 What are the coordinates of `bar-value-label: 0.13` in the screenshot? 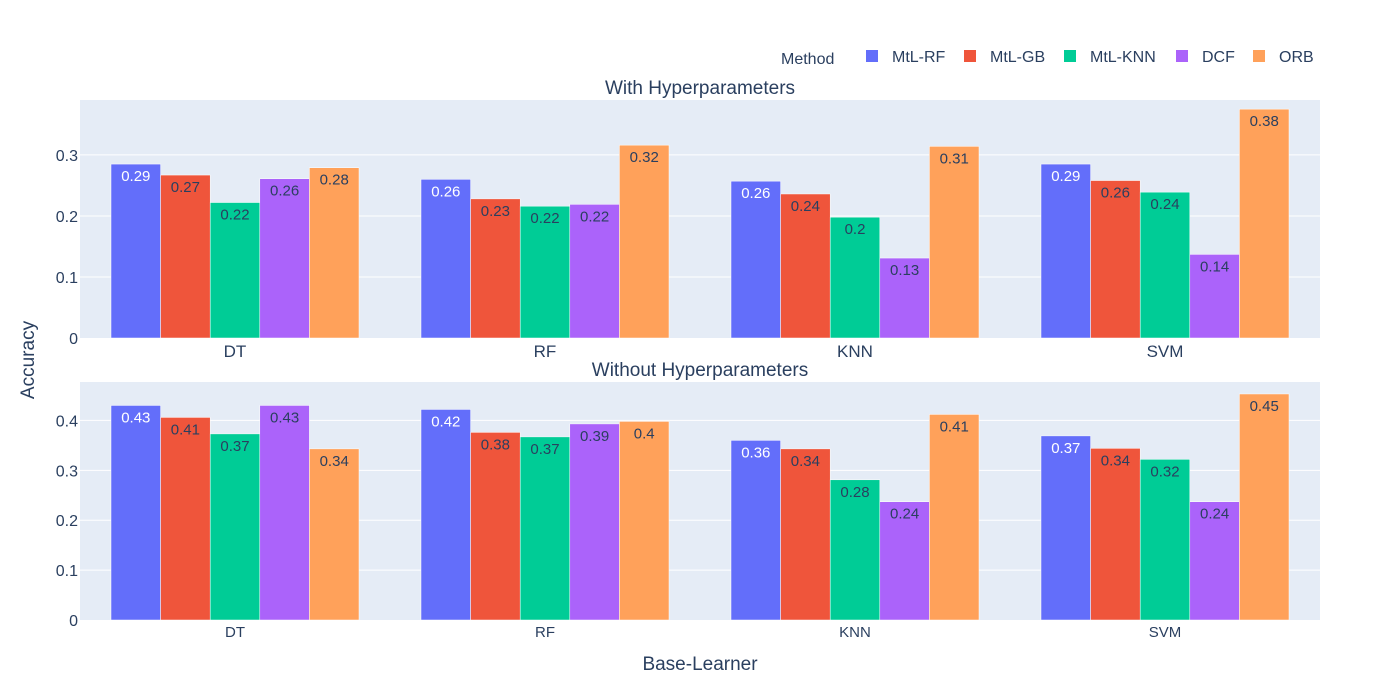 It's located at (904, 270).